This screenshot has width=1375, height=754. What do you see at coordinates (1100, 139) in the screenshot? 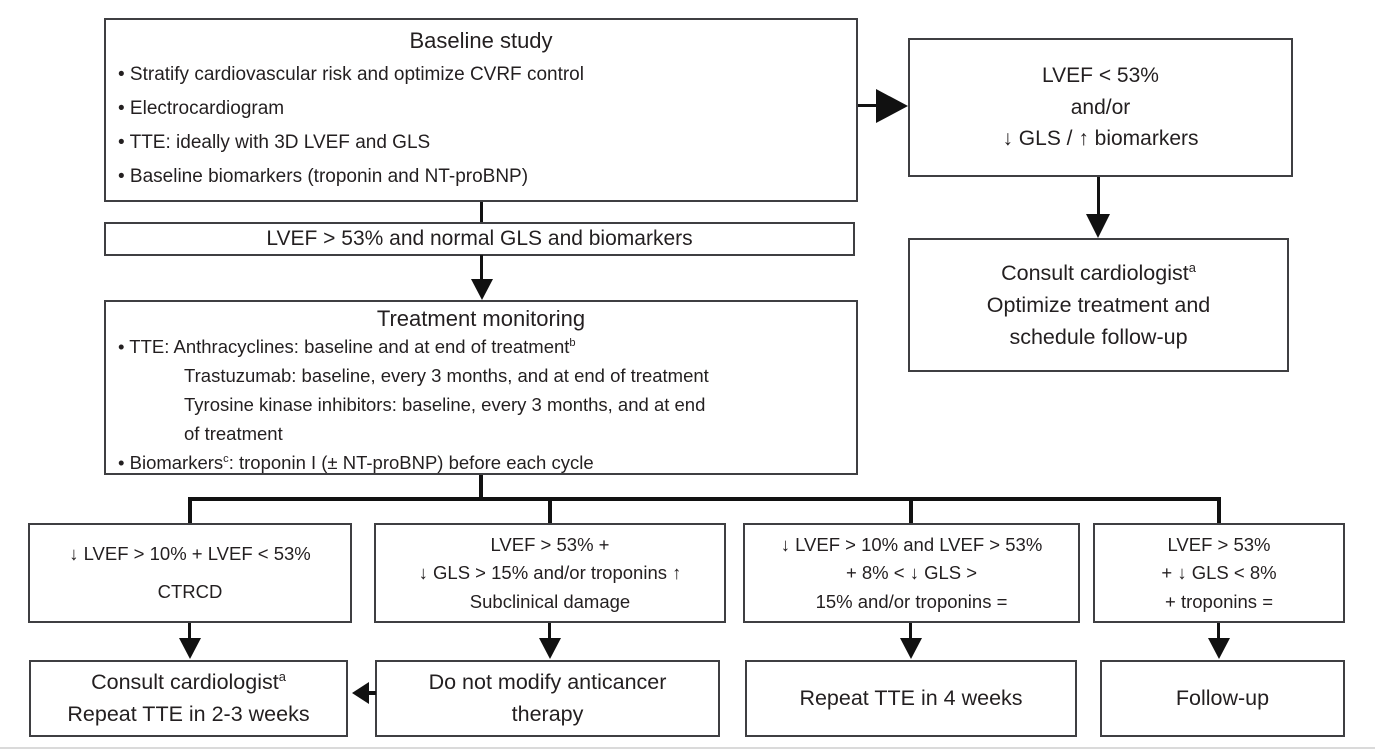
I see `abnormal-baseline-line3: ↓ GLS / ↑ biomarkers` at bounding box center [1100, 139].